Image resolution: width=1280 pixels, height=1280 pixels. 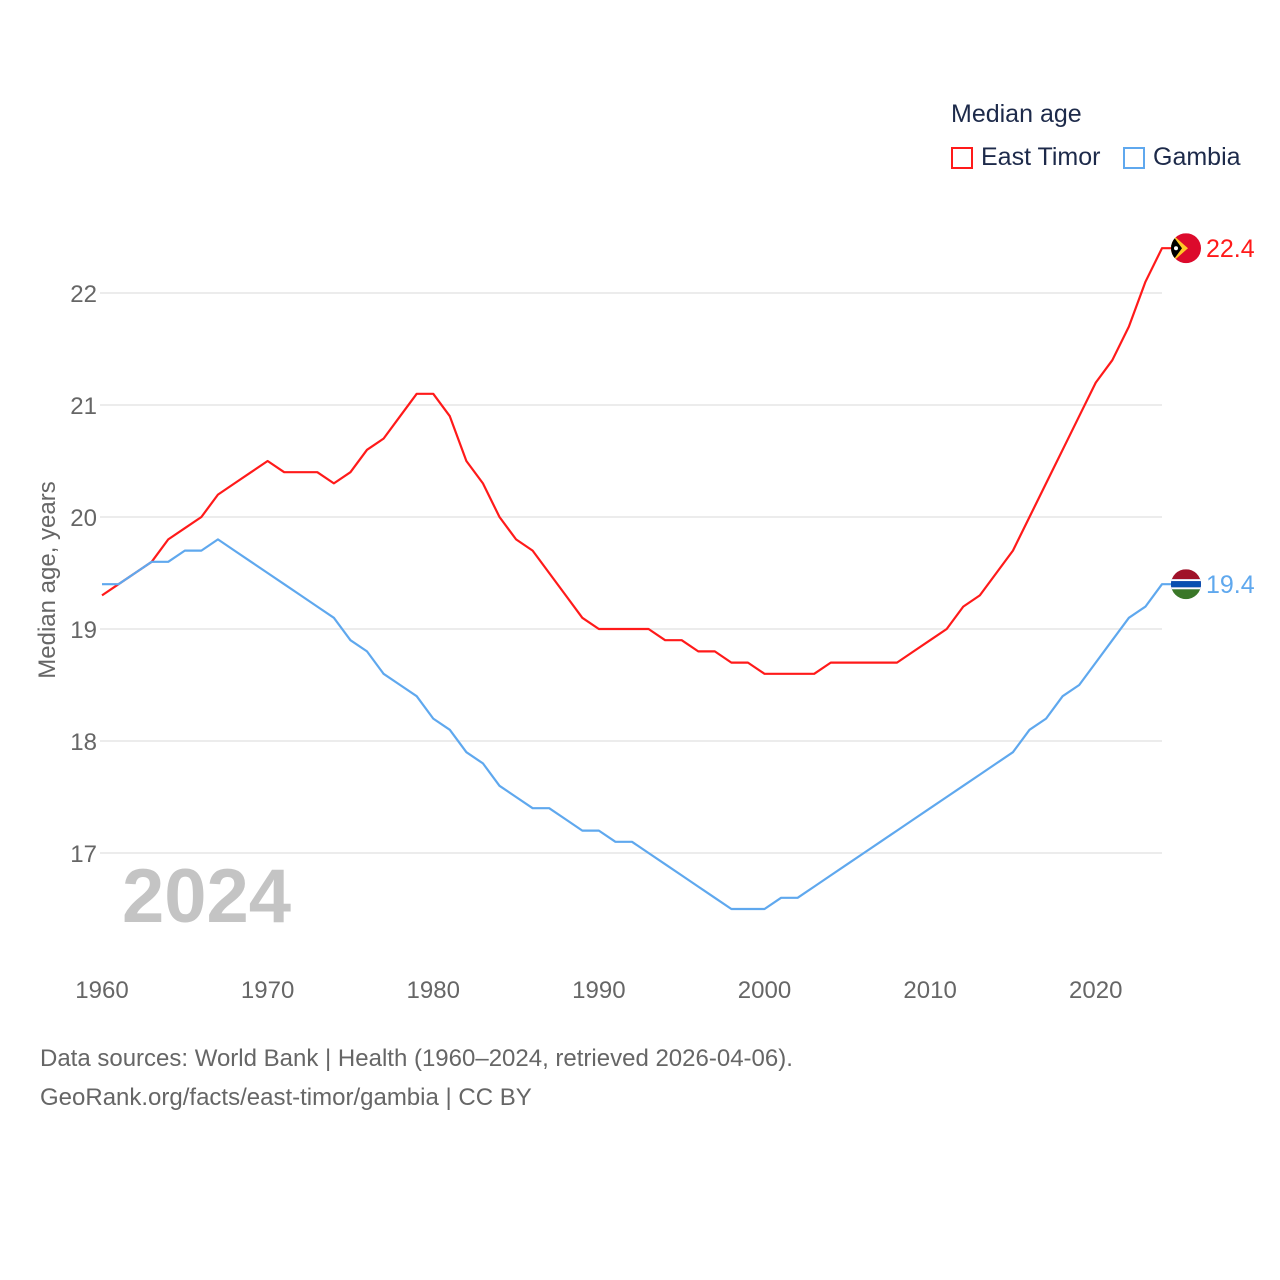 I want to click on legend-swatch-east-timor, so click(x=962, y=157).